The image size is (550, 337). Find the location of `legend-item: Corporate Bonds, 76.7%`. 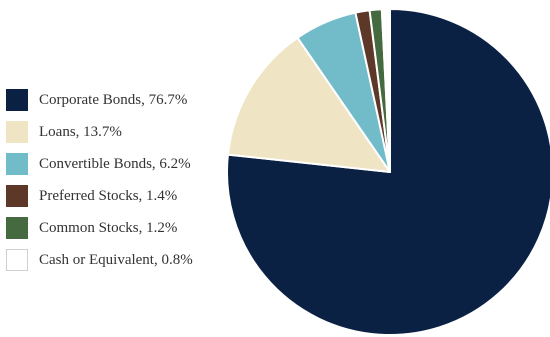

legend-item: Corporate Bonds, 76.7% is located at coordinates (99, 100).